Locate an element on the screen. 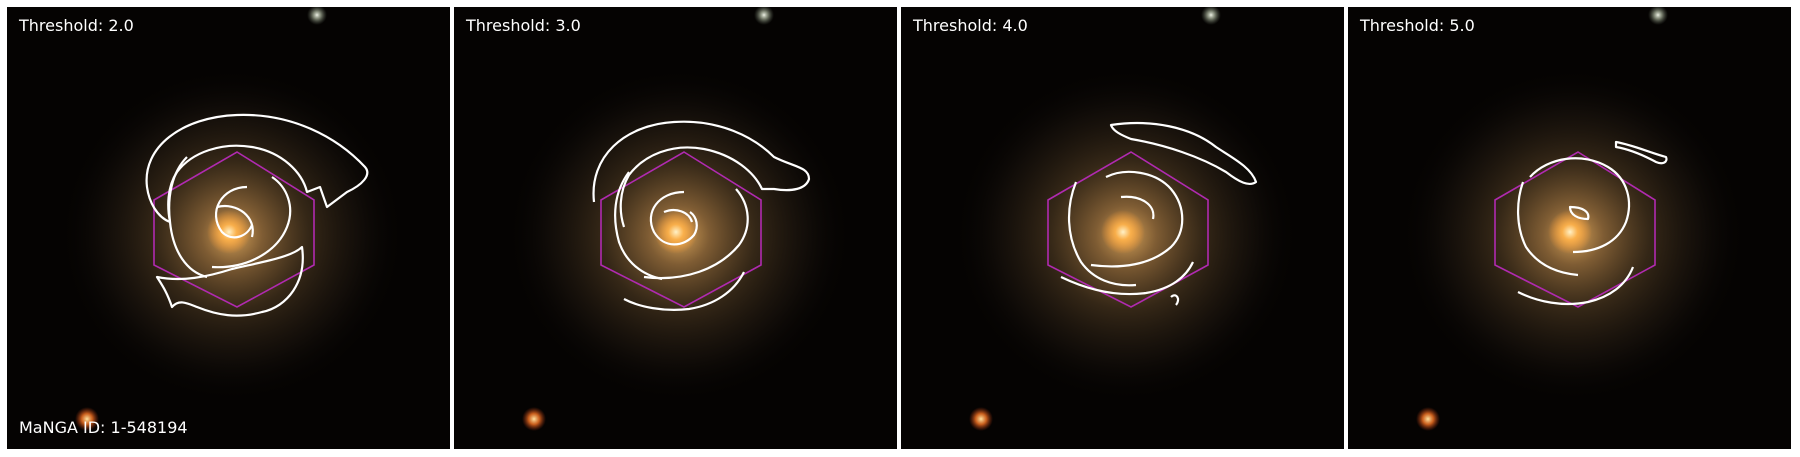 This screenshot has height=457, width=1800. manga-id-label: MaNGA ID: 1-548194 is located at coordinates (103, 427).